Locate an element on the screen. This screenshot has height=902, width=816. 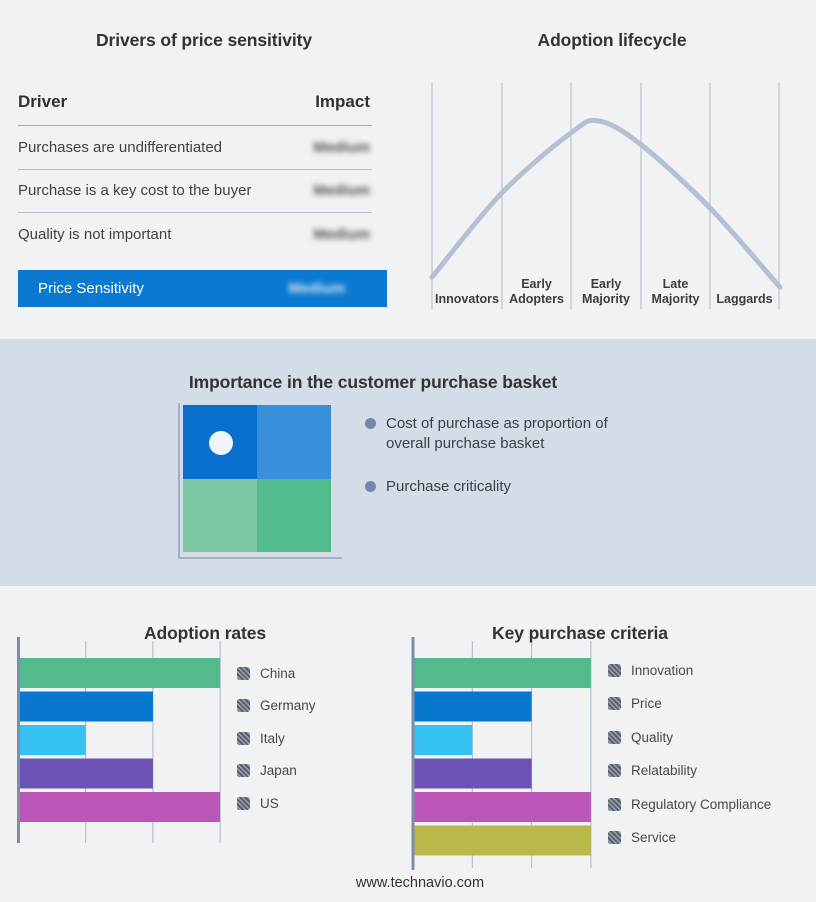
adoption-rates-title: Adoption rates is located at coordinates (205, 632).